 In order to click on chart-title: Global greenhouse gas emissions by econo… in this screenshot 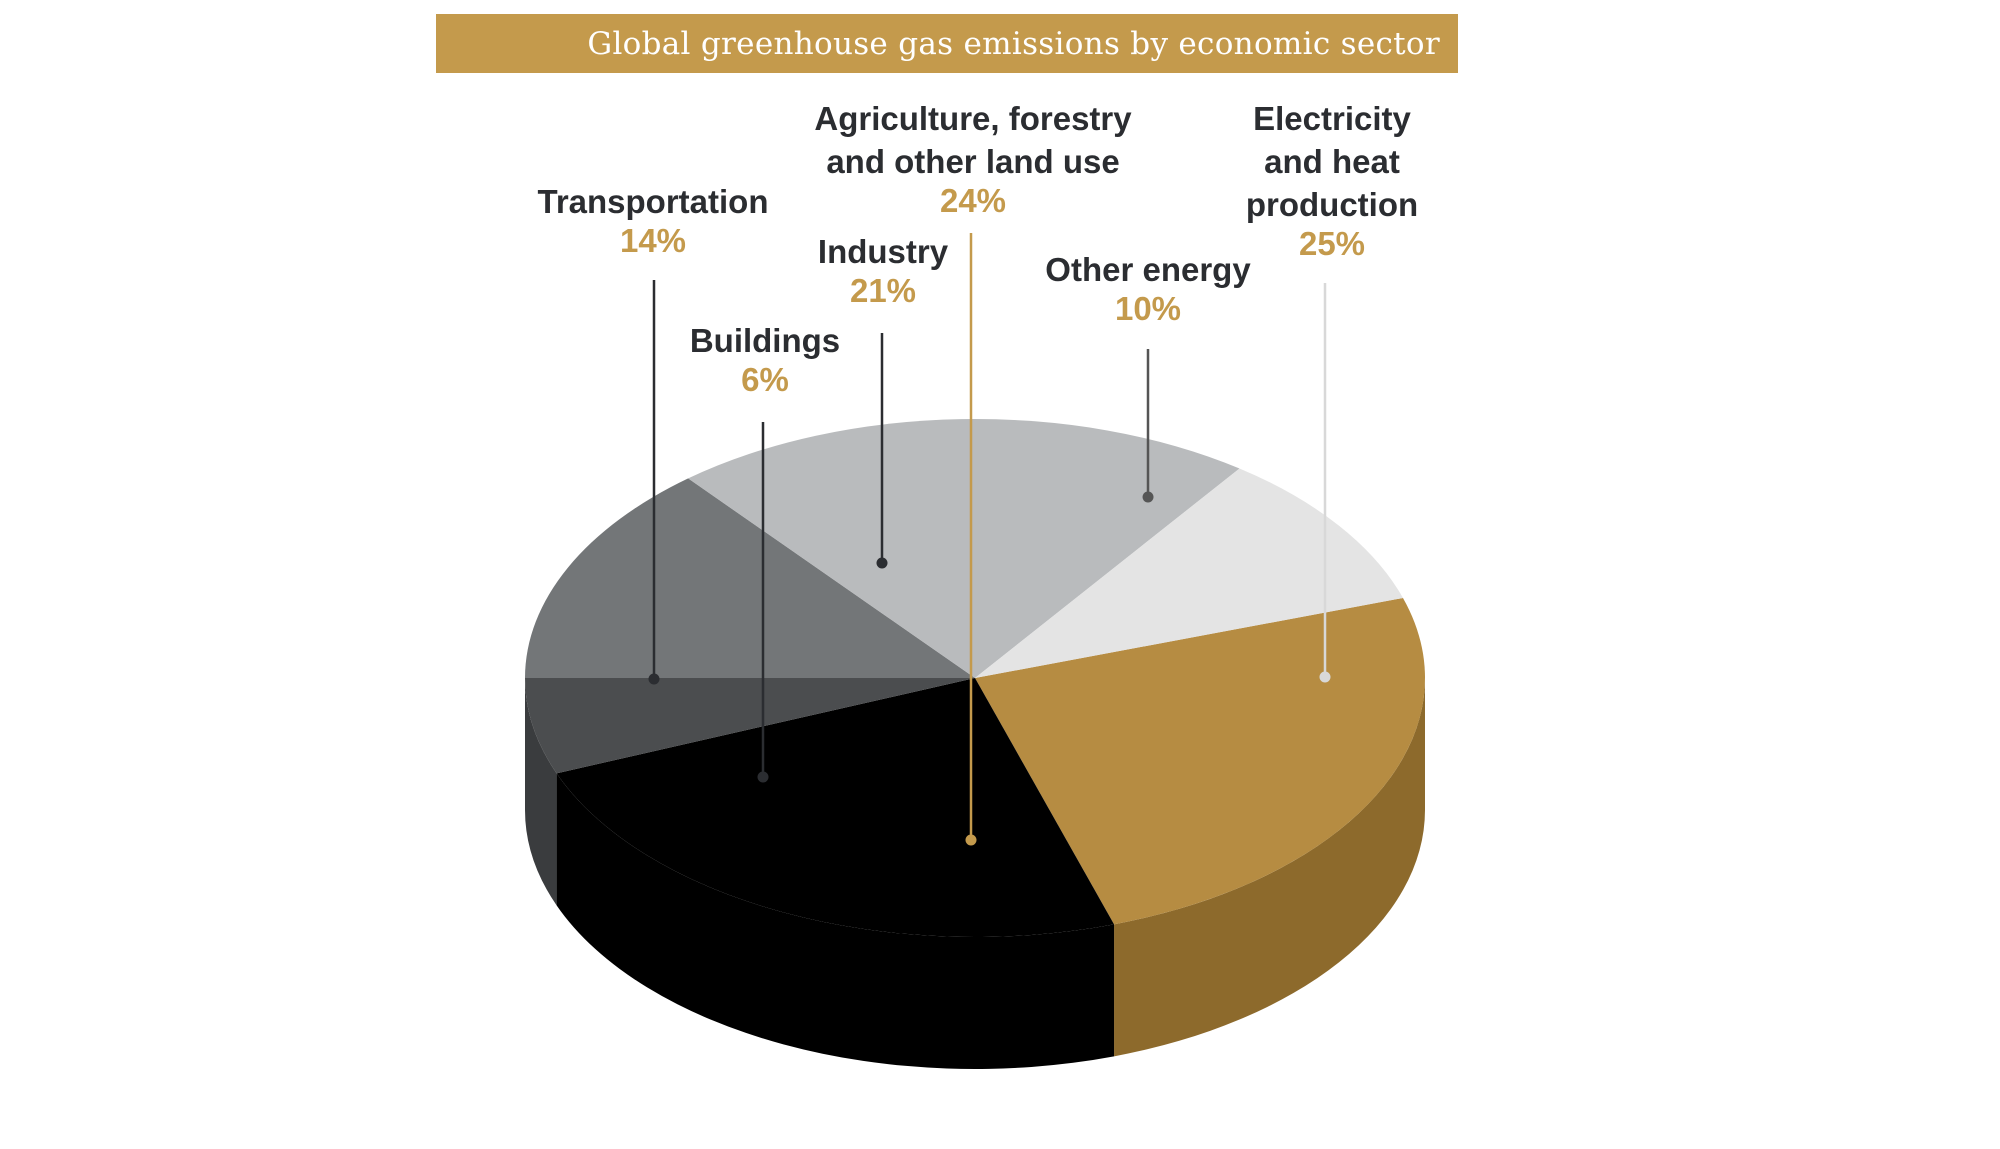, I will do `click(1013, 43)`.